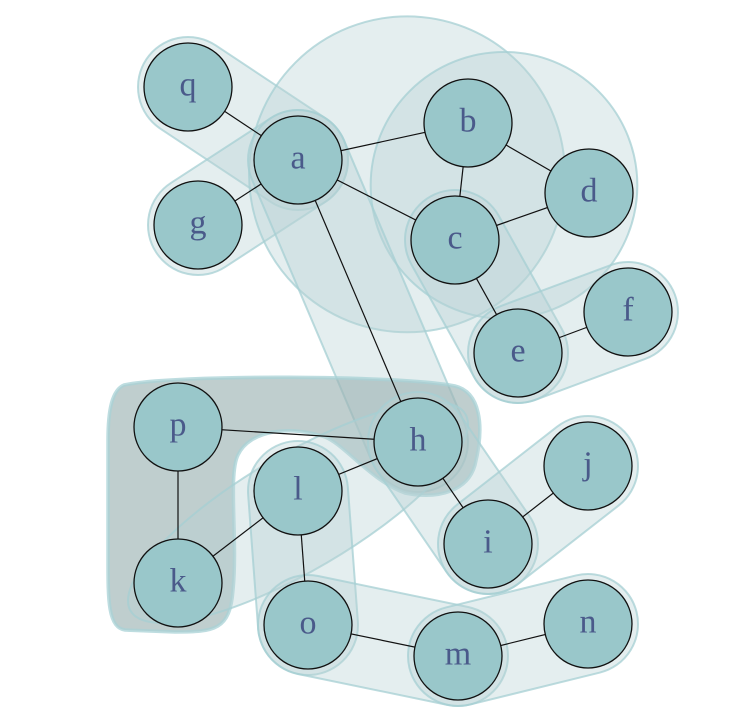 This screenshot has height=710, width=731. I want to click on node-j: j, so click(588, 466).